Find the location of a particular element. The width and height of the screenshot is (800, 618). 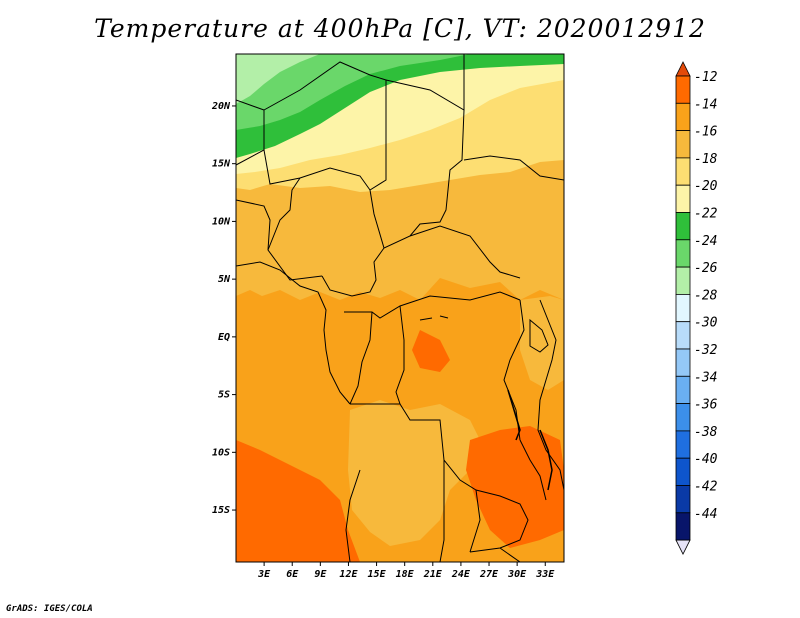

lon-label: 3E is located at coordinates (264, 574).